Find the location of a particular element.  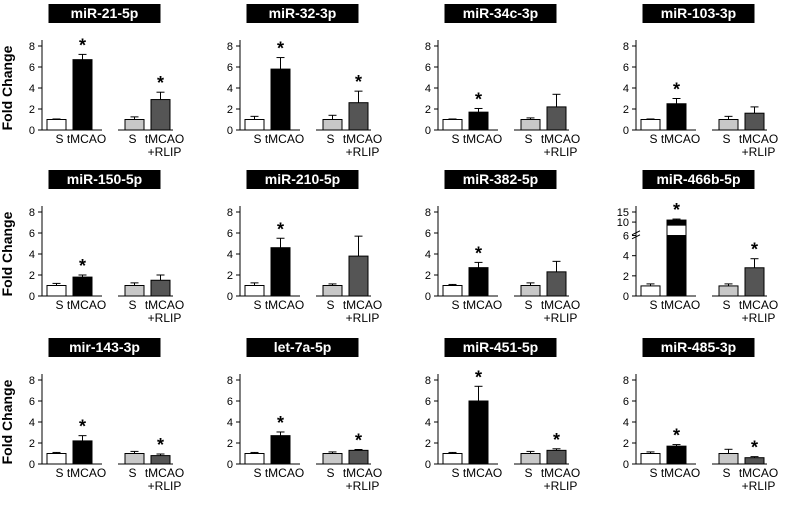

y-tick-label: 15 is located at coordinates (623, 213).